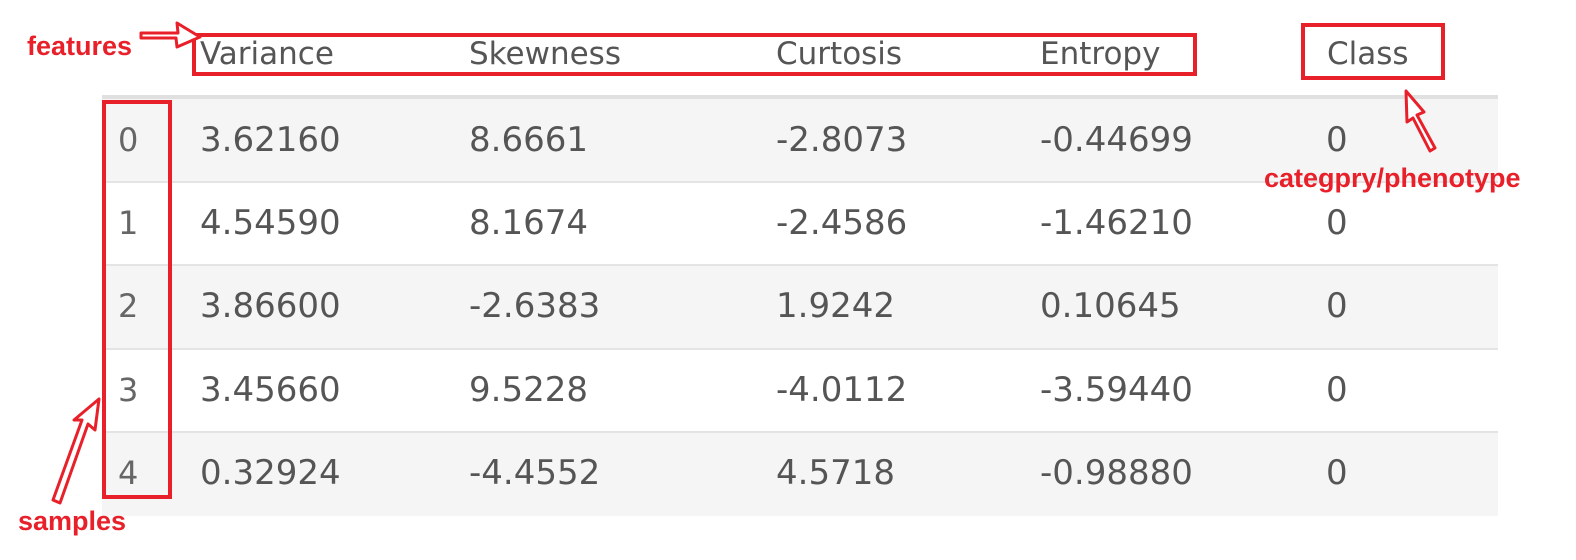 This screenshot has height=560, width=1576. What do you see at coordinates (528, 223) in the screenshot?
I see `cell-skewness: 8.1674` at bounding box center [528, 223].